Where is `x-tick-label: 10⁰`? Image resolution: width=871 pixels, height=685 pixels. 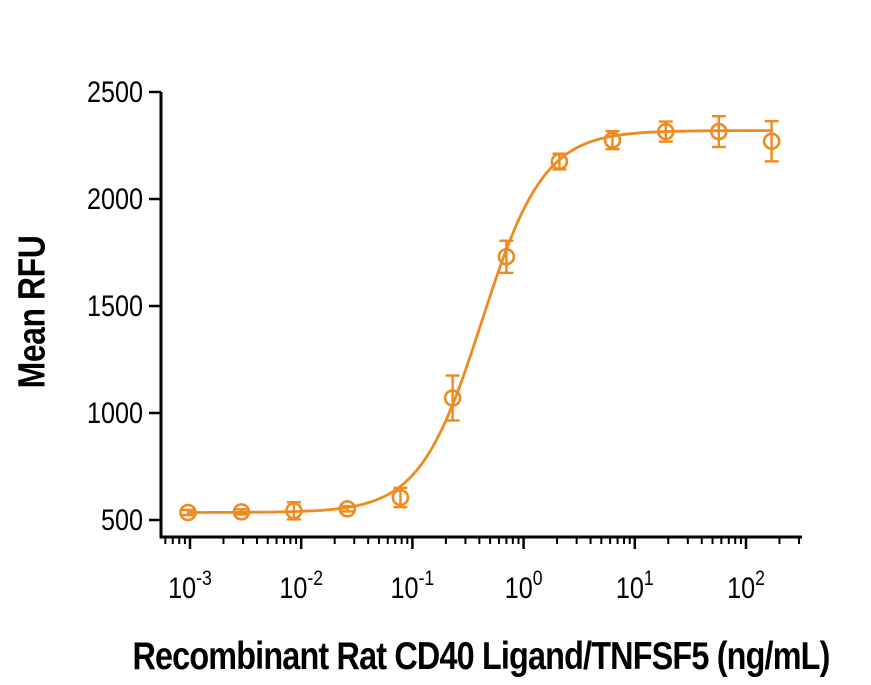
x-tick-label: 10⁰ is located at coordinates (524, 586).